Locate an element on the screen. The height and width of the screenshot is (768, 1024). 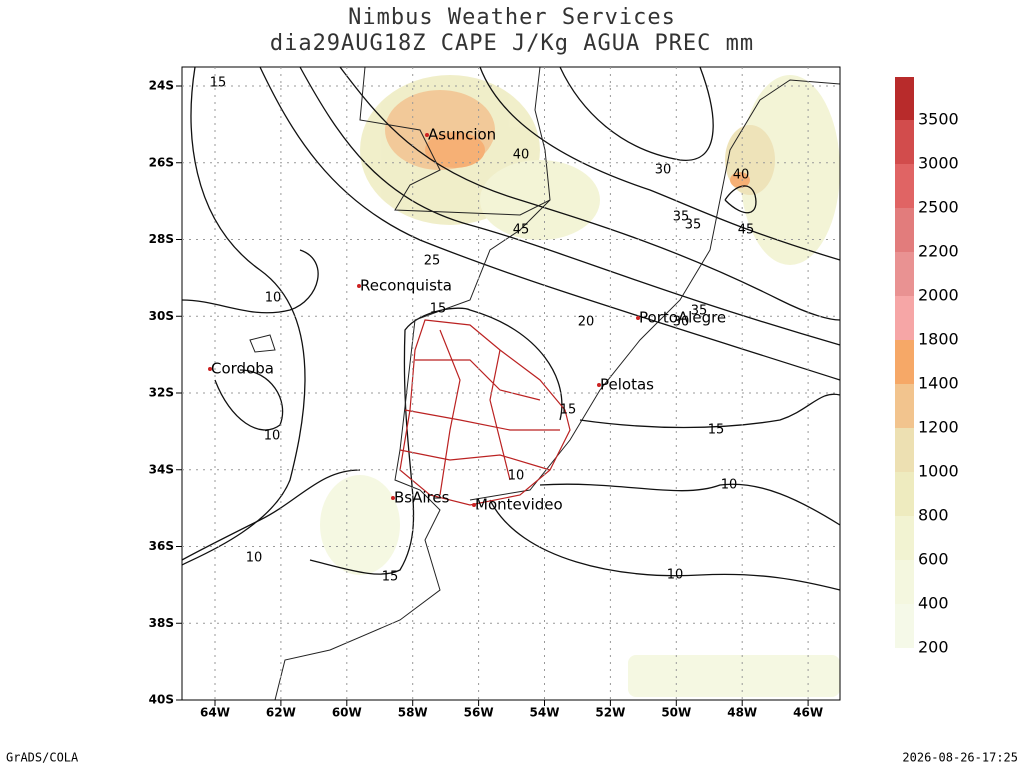
colorbar-label: 3000 is located at coordinates (938, 163).